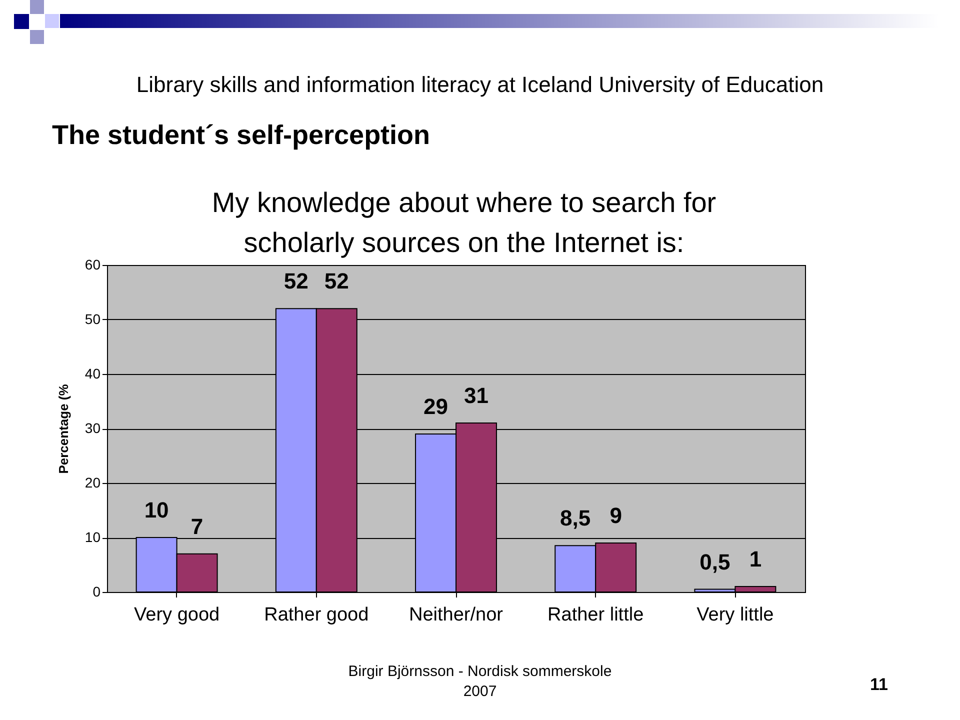 The height and width of the screenshot is (720, 960). I want to click on data-label: 29, so click(436, 406).